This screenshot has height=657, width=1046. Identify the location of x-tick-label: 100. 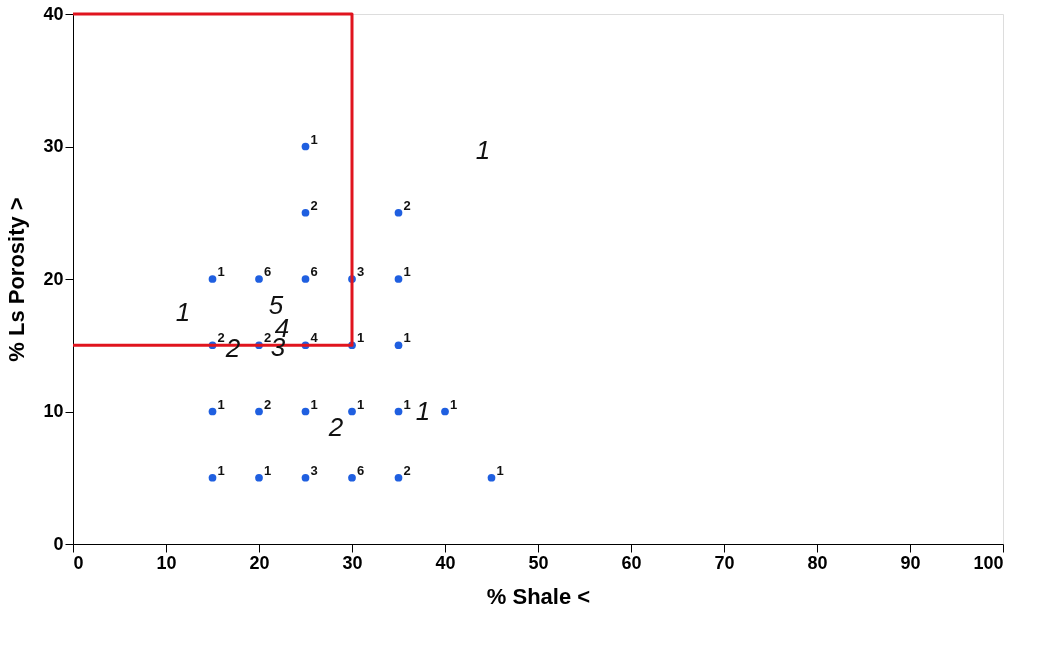
(988, 562).